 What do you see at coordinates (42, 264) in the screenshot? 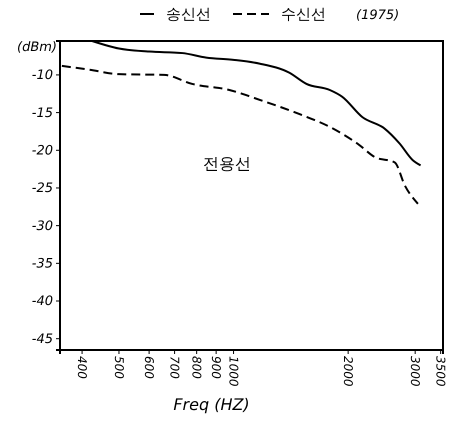
I see `y-tick-label: -35` at bounding box center [42, 264].